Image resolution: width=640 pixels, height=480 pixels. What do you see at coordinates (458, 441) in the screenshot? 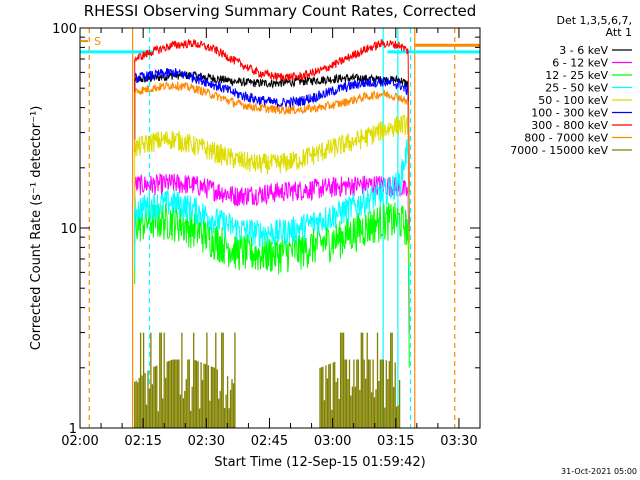
I see `x-tick-label: 03:30` at bounding box center [458, 441].